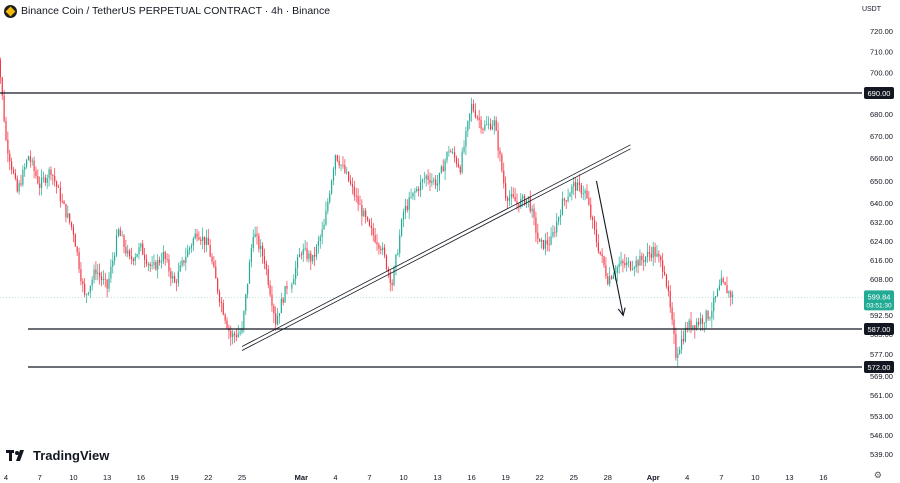 The height and width of the screenshot is (483, 900). What do you see at coordinates (881, 181) in the screenshot?
I see `y-axis-tick-label: 650.00` at bounding box center [881, 181].